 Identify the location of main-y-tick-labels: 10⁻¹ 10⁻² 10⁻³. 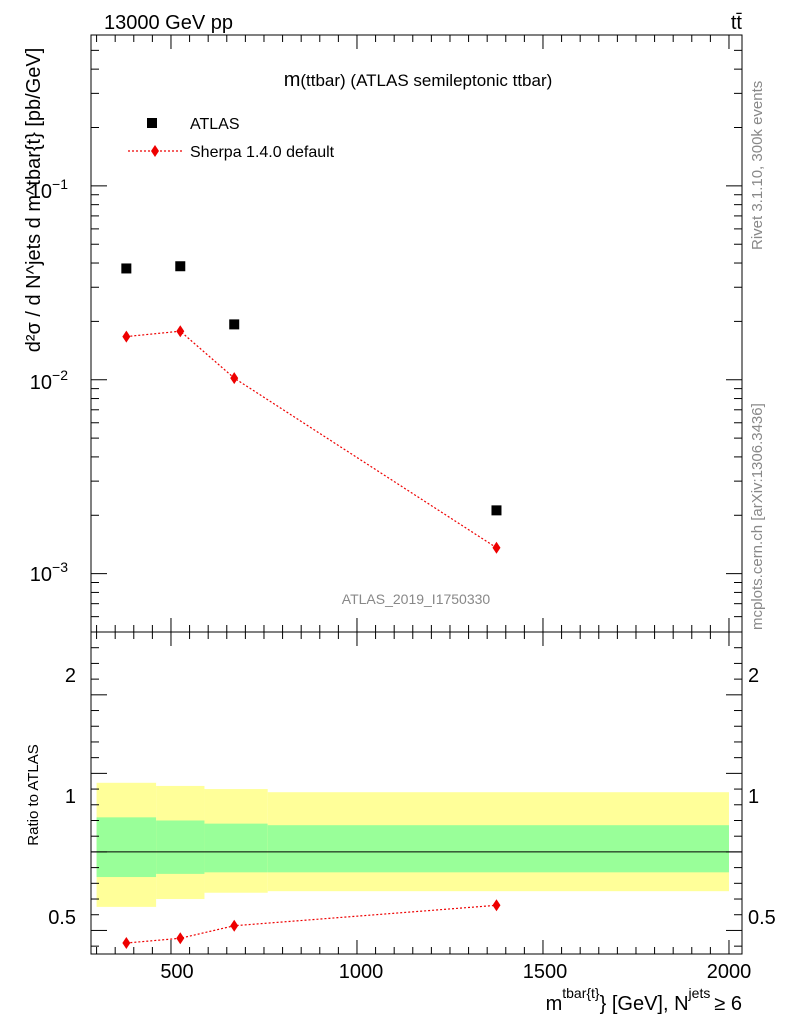
(49, 381).